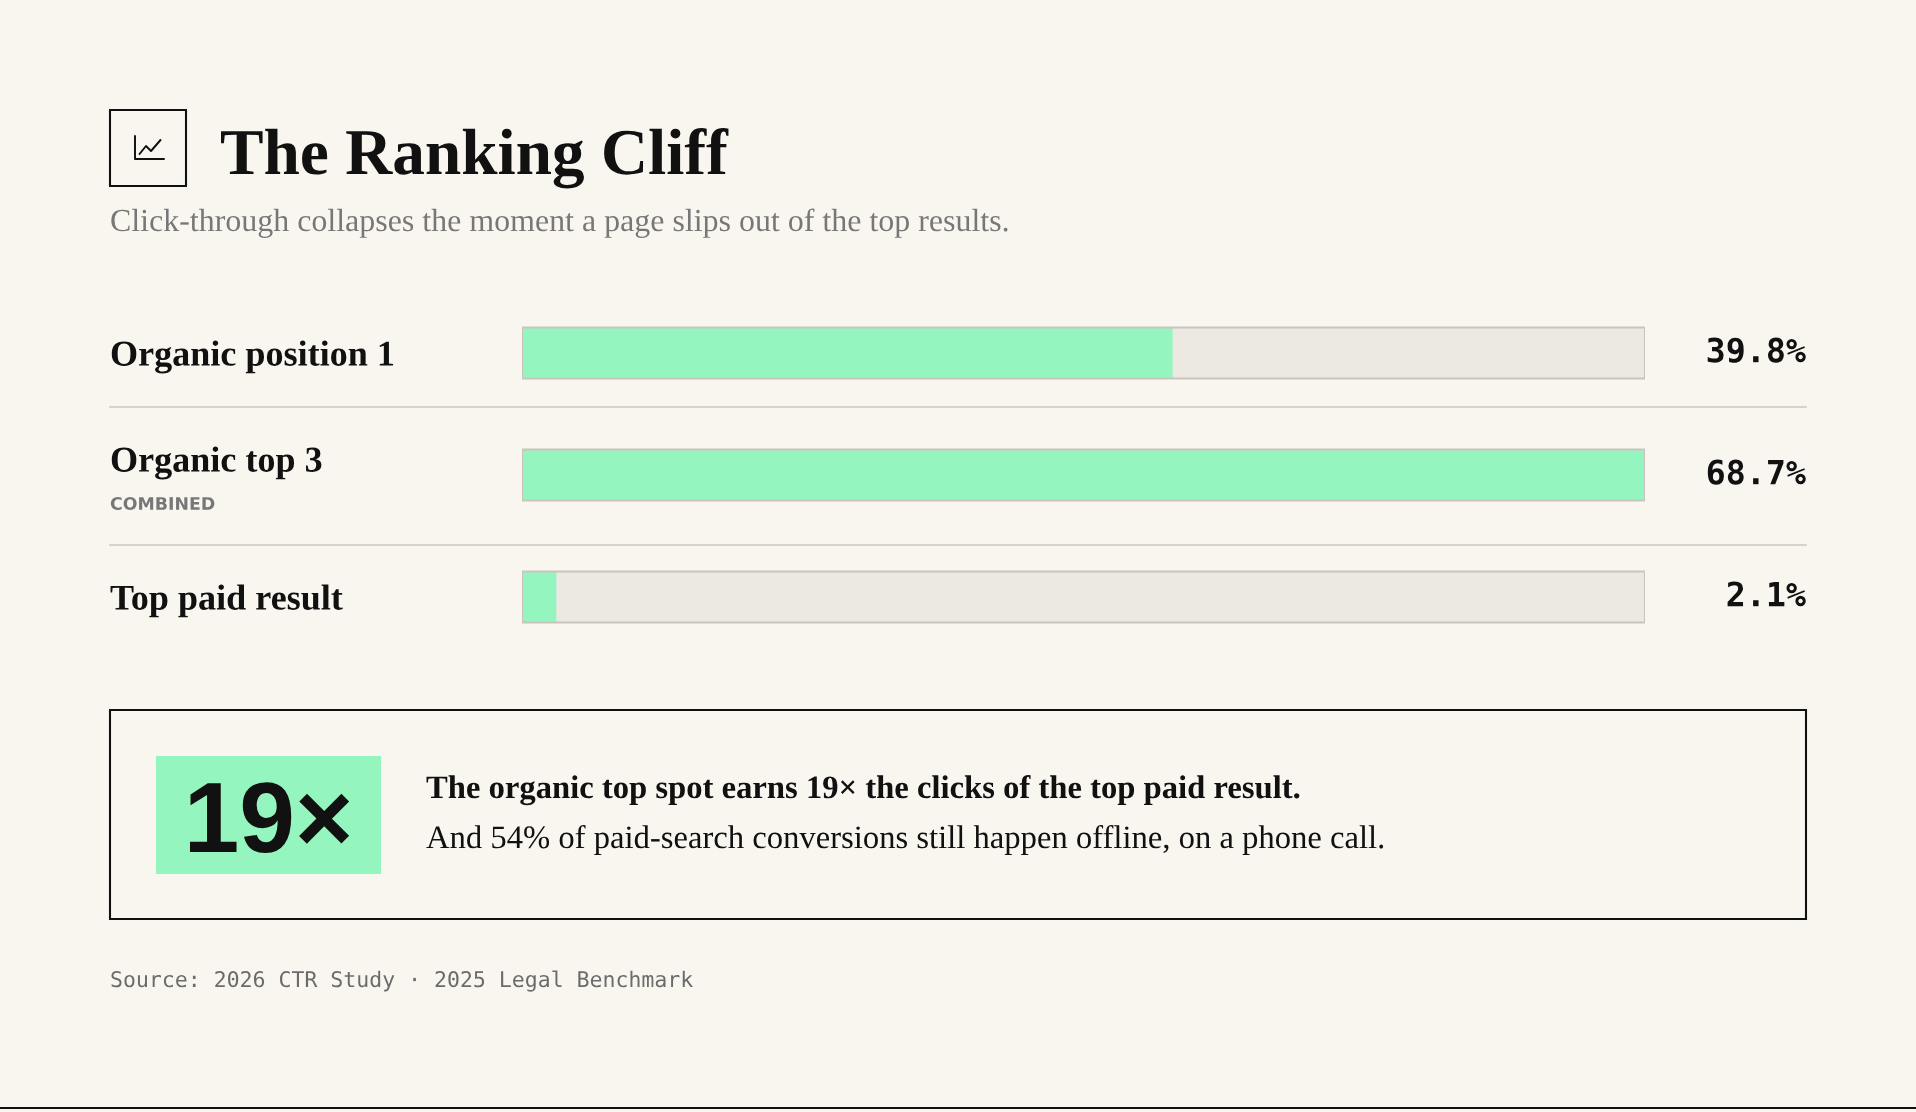 The width and height of the screenshot is (1916, 1112). Describe the element at coordinates (252, 357) in the screenshot. I see `y-tick-label: Organic position 1` at that location.